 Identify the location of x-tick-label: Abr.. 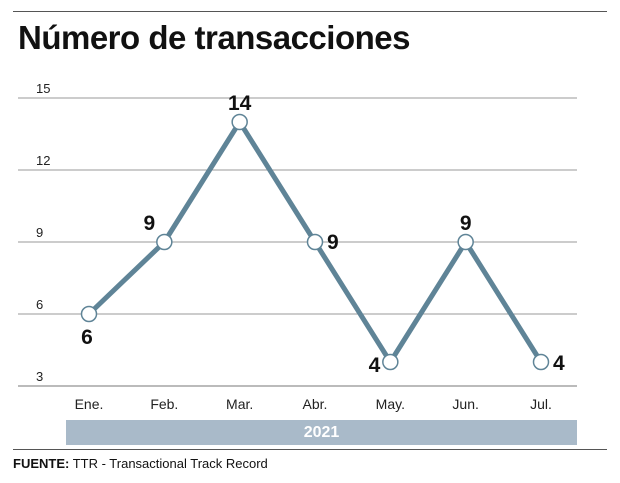
(315, 404).